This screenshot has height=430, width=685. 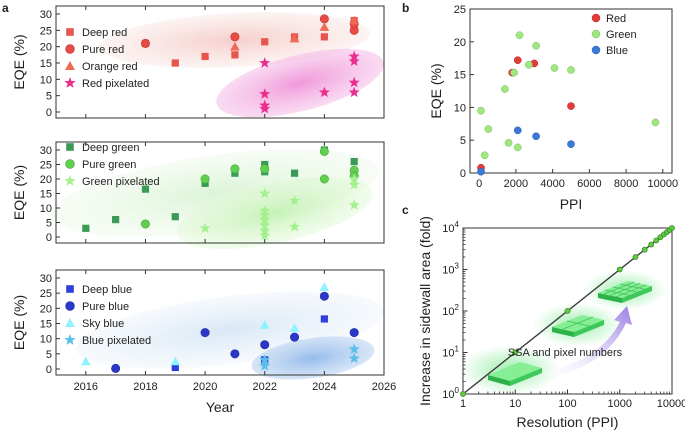 I want to click on point-red, so click(x=571, y=106).